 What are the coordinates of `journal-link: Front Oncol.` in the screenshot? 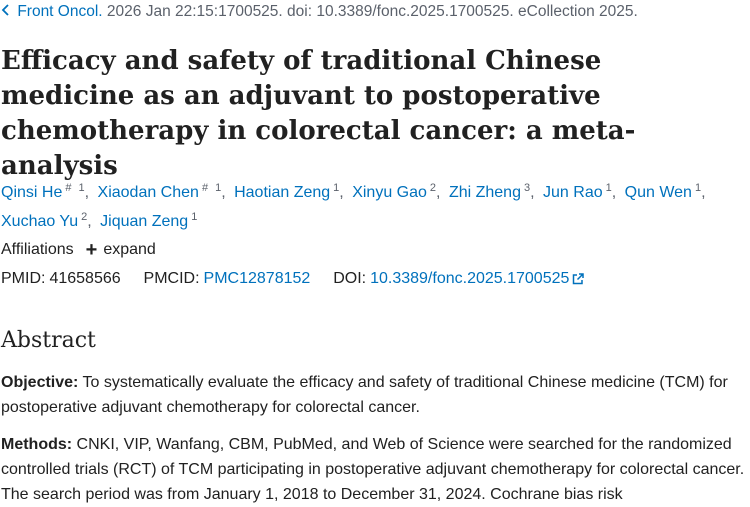 It's located at (60, 11).